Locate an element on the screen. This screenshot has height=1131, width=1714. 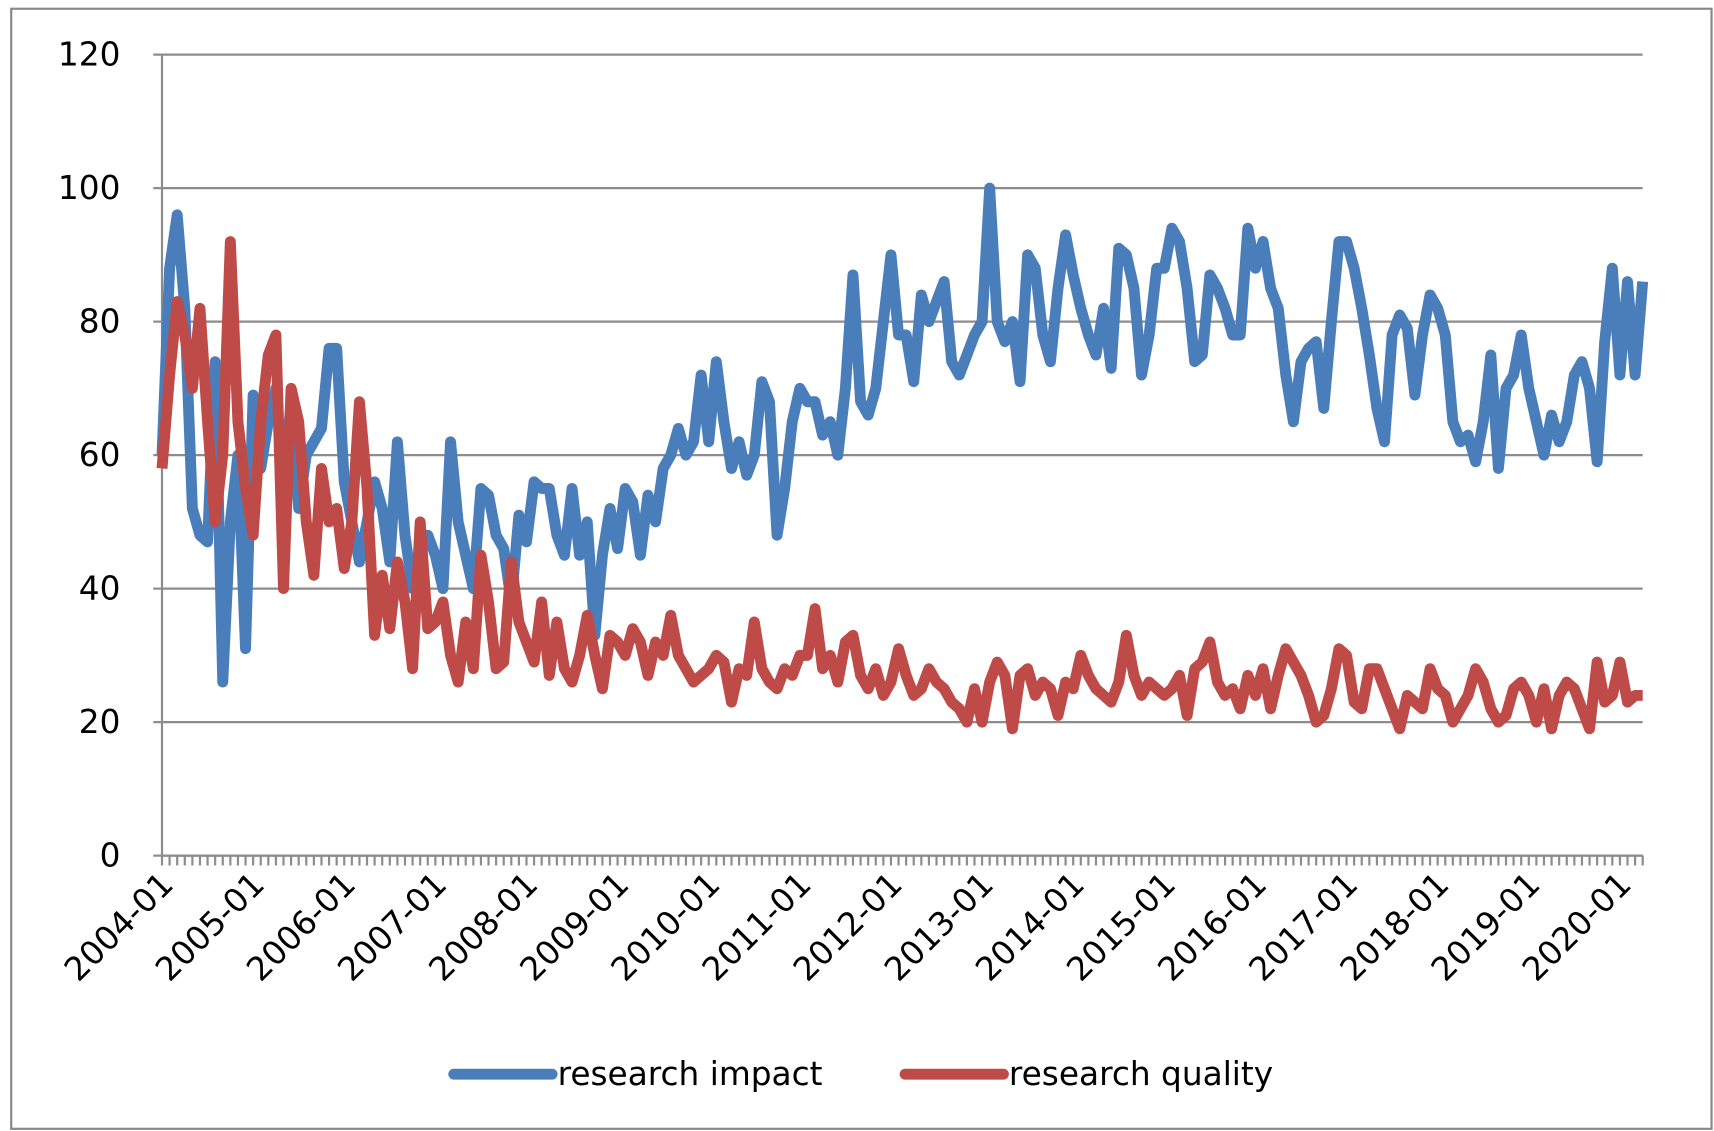
y-tick-label: 0 is located at coordinates (110, 856).